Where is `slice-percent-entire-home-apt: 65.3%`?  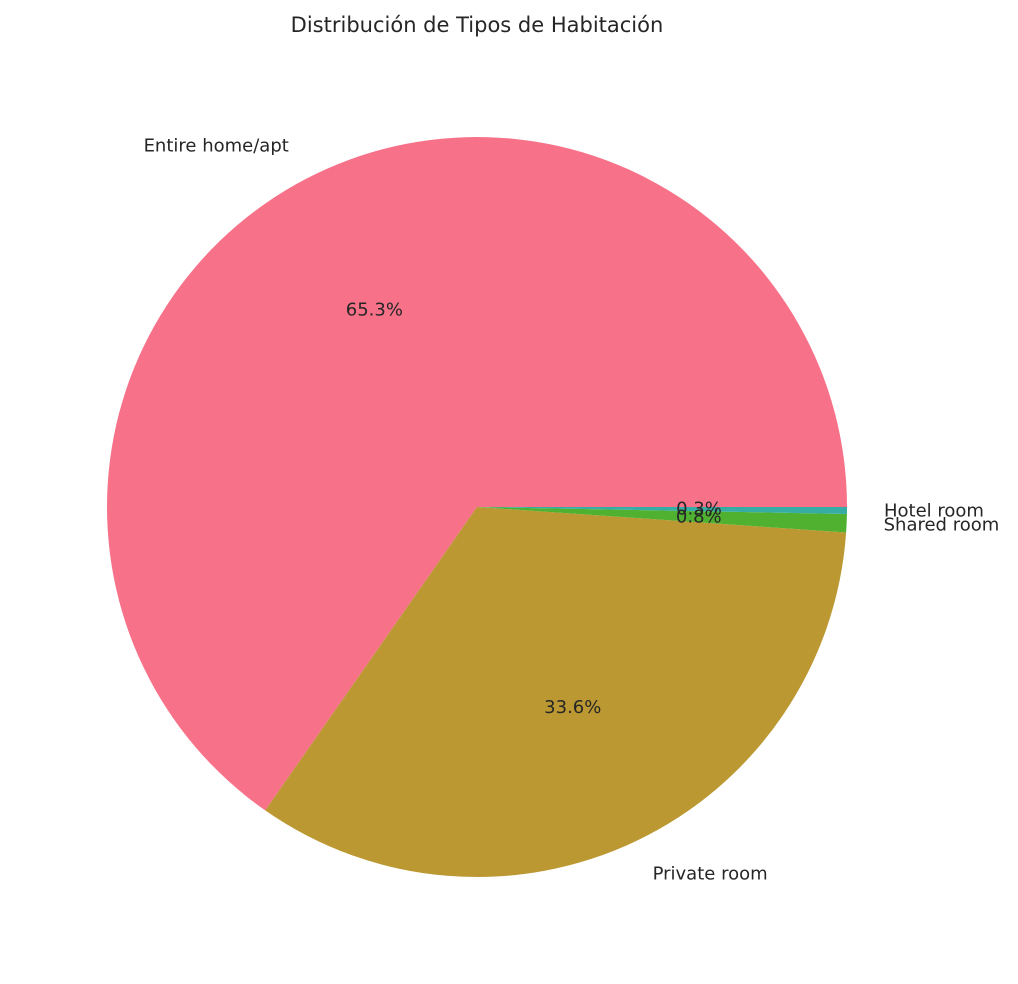
slice-percent-entire-home-apt: 65.3% is located at coordinates (374, 310).